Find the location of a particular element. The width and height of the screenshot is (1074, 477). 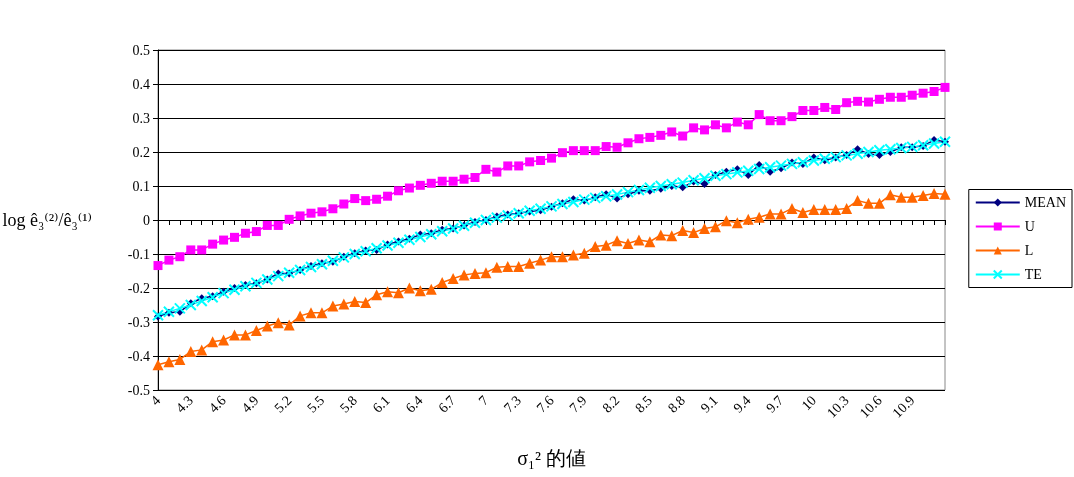

y-tick-label: 0.3 is located at coordinates (141, 118).